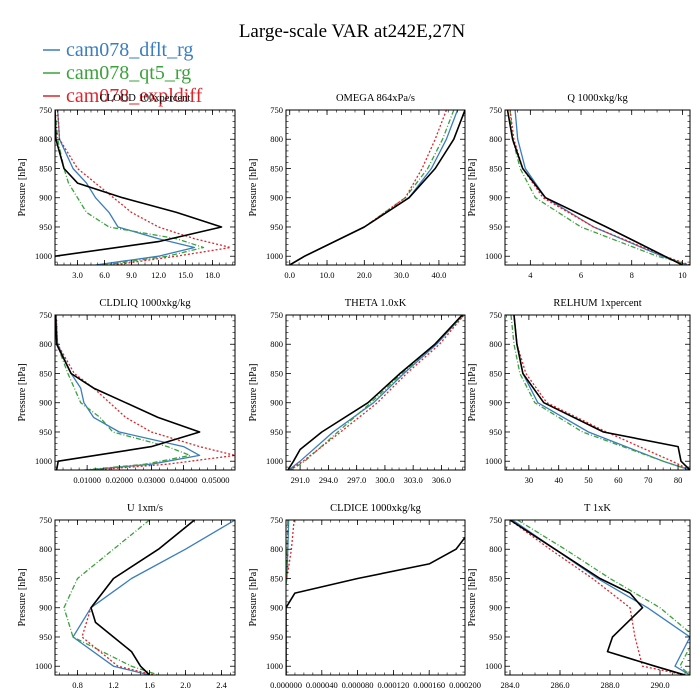  I want to click on x-tick-label: 297.0, so click(356, 480).